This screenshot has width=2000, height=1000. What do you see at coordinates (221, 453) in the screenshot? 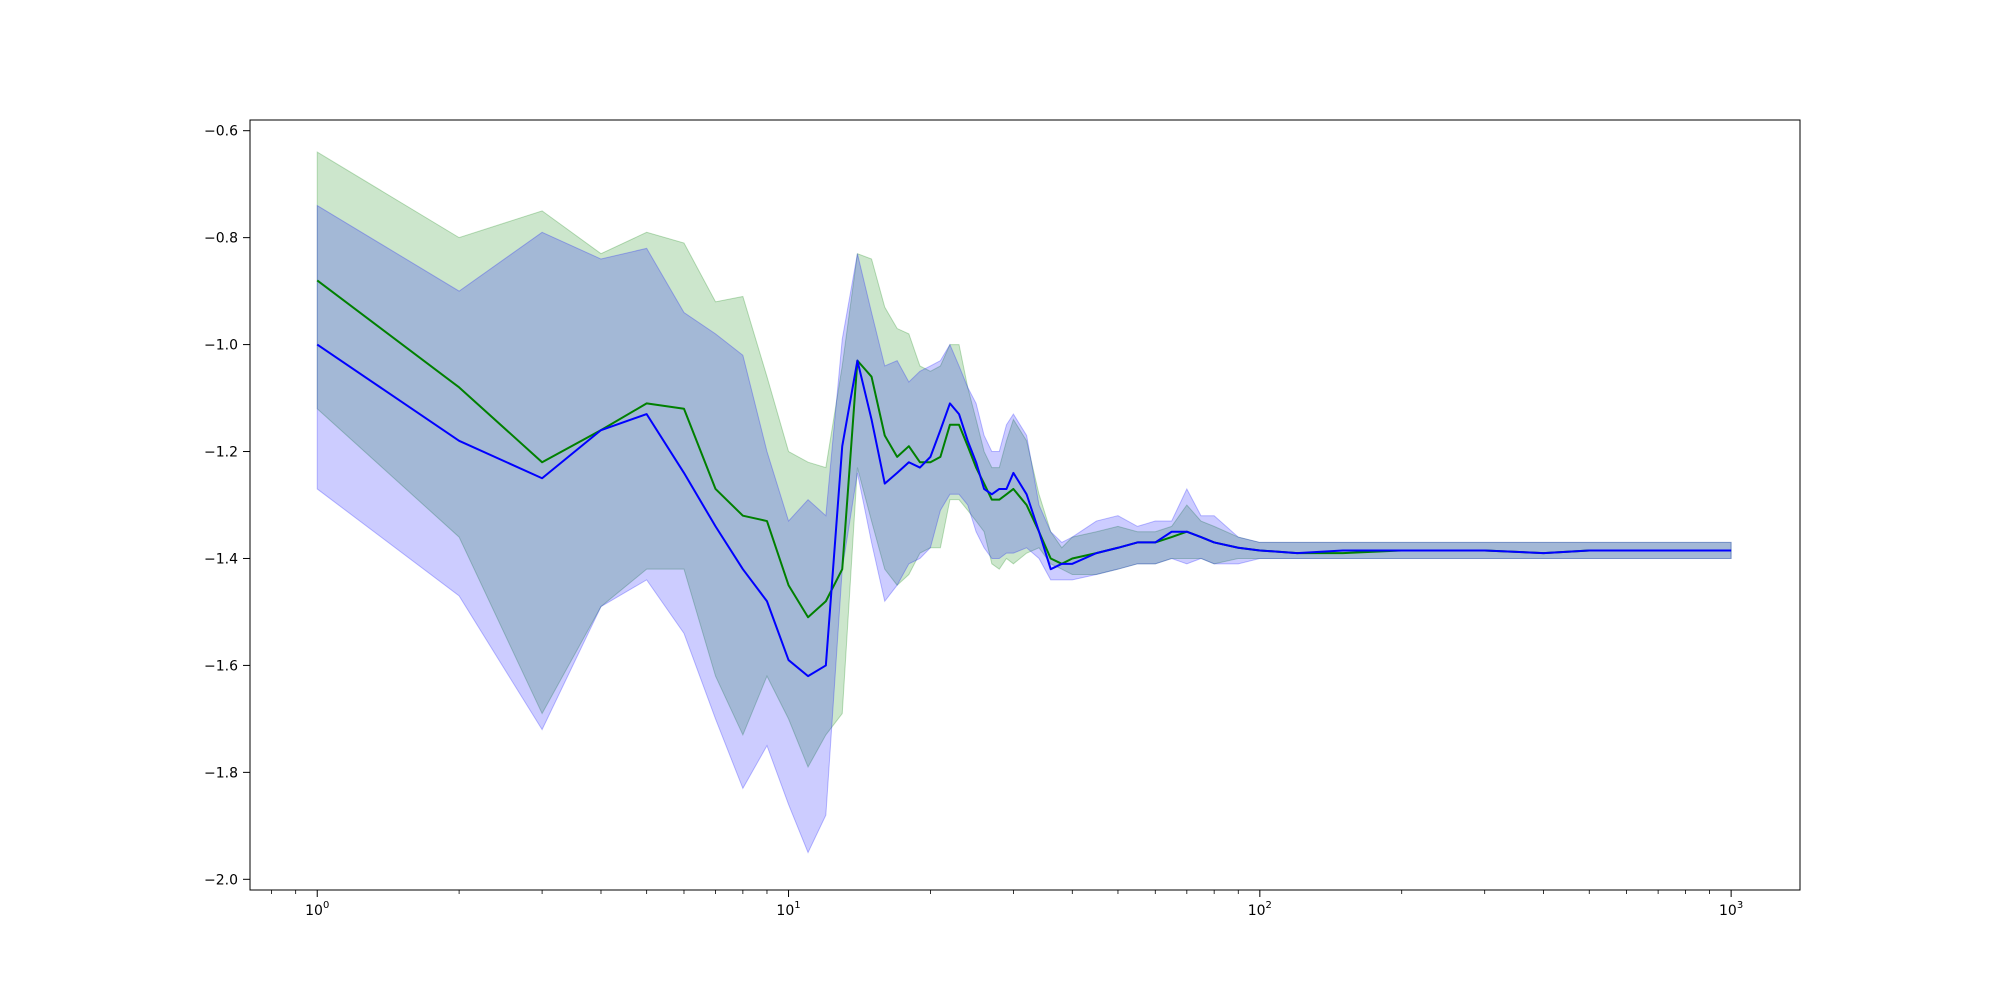
I see `y-tick-label: −1.2` at bounding box center [221, 453].